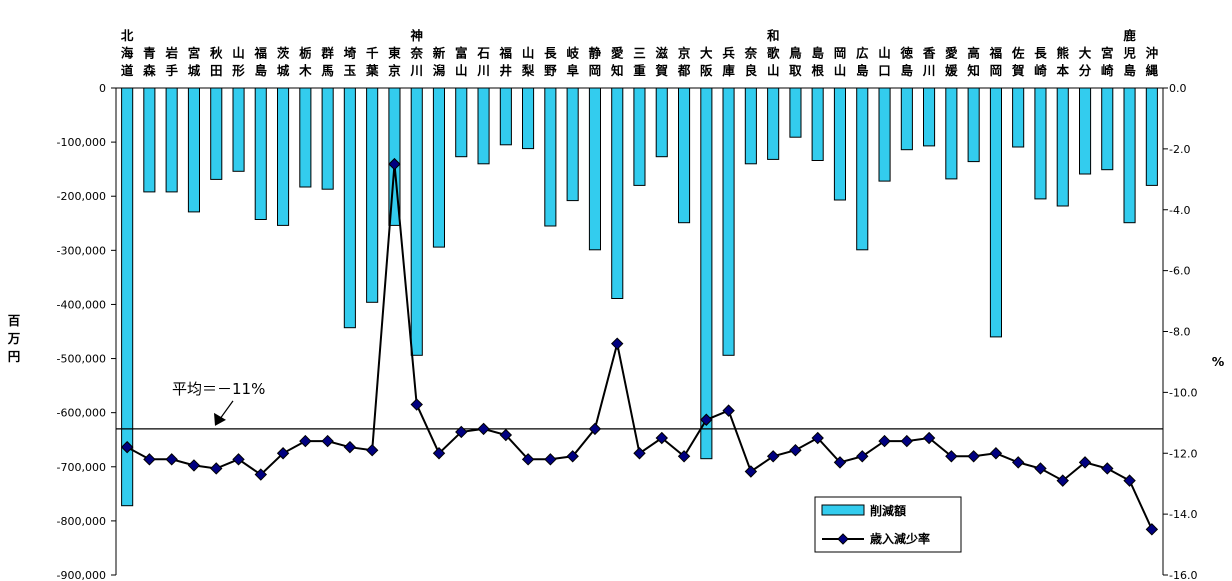 Image resolution: width=1232 pixels, height=581 pixels. Describe the element at coordinates (900, 538) in the screenshot. I see `legend-label-line: 歳入減少率` at that location.